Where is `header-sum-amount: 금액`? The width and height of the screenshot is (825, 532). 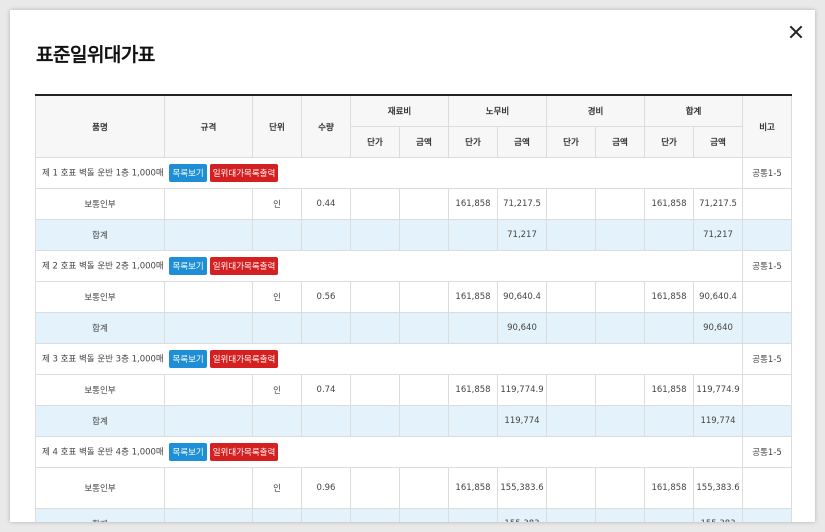
header-sum-amount: 금액 is located at coordinates (718, 142).